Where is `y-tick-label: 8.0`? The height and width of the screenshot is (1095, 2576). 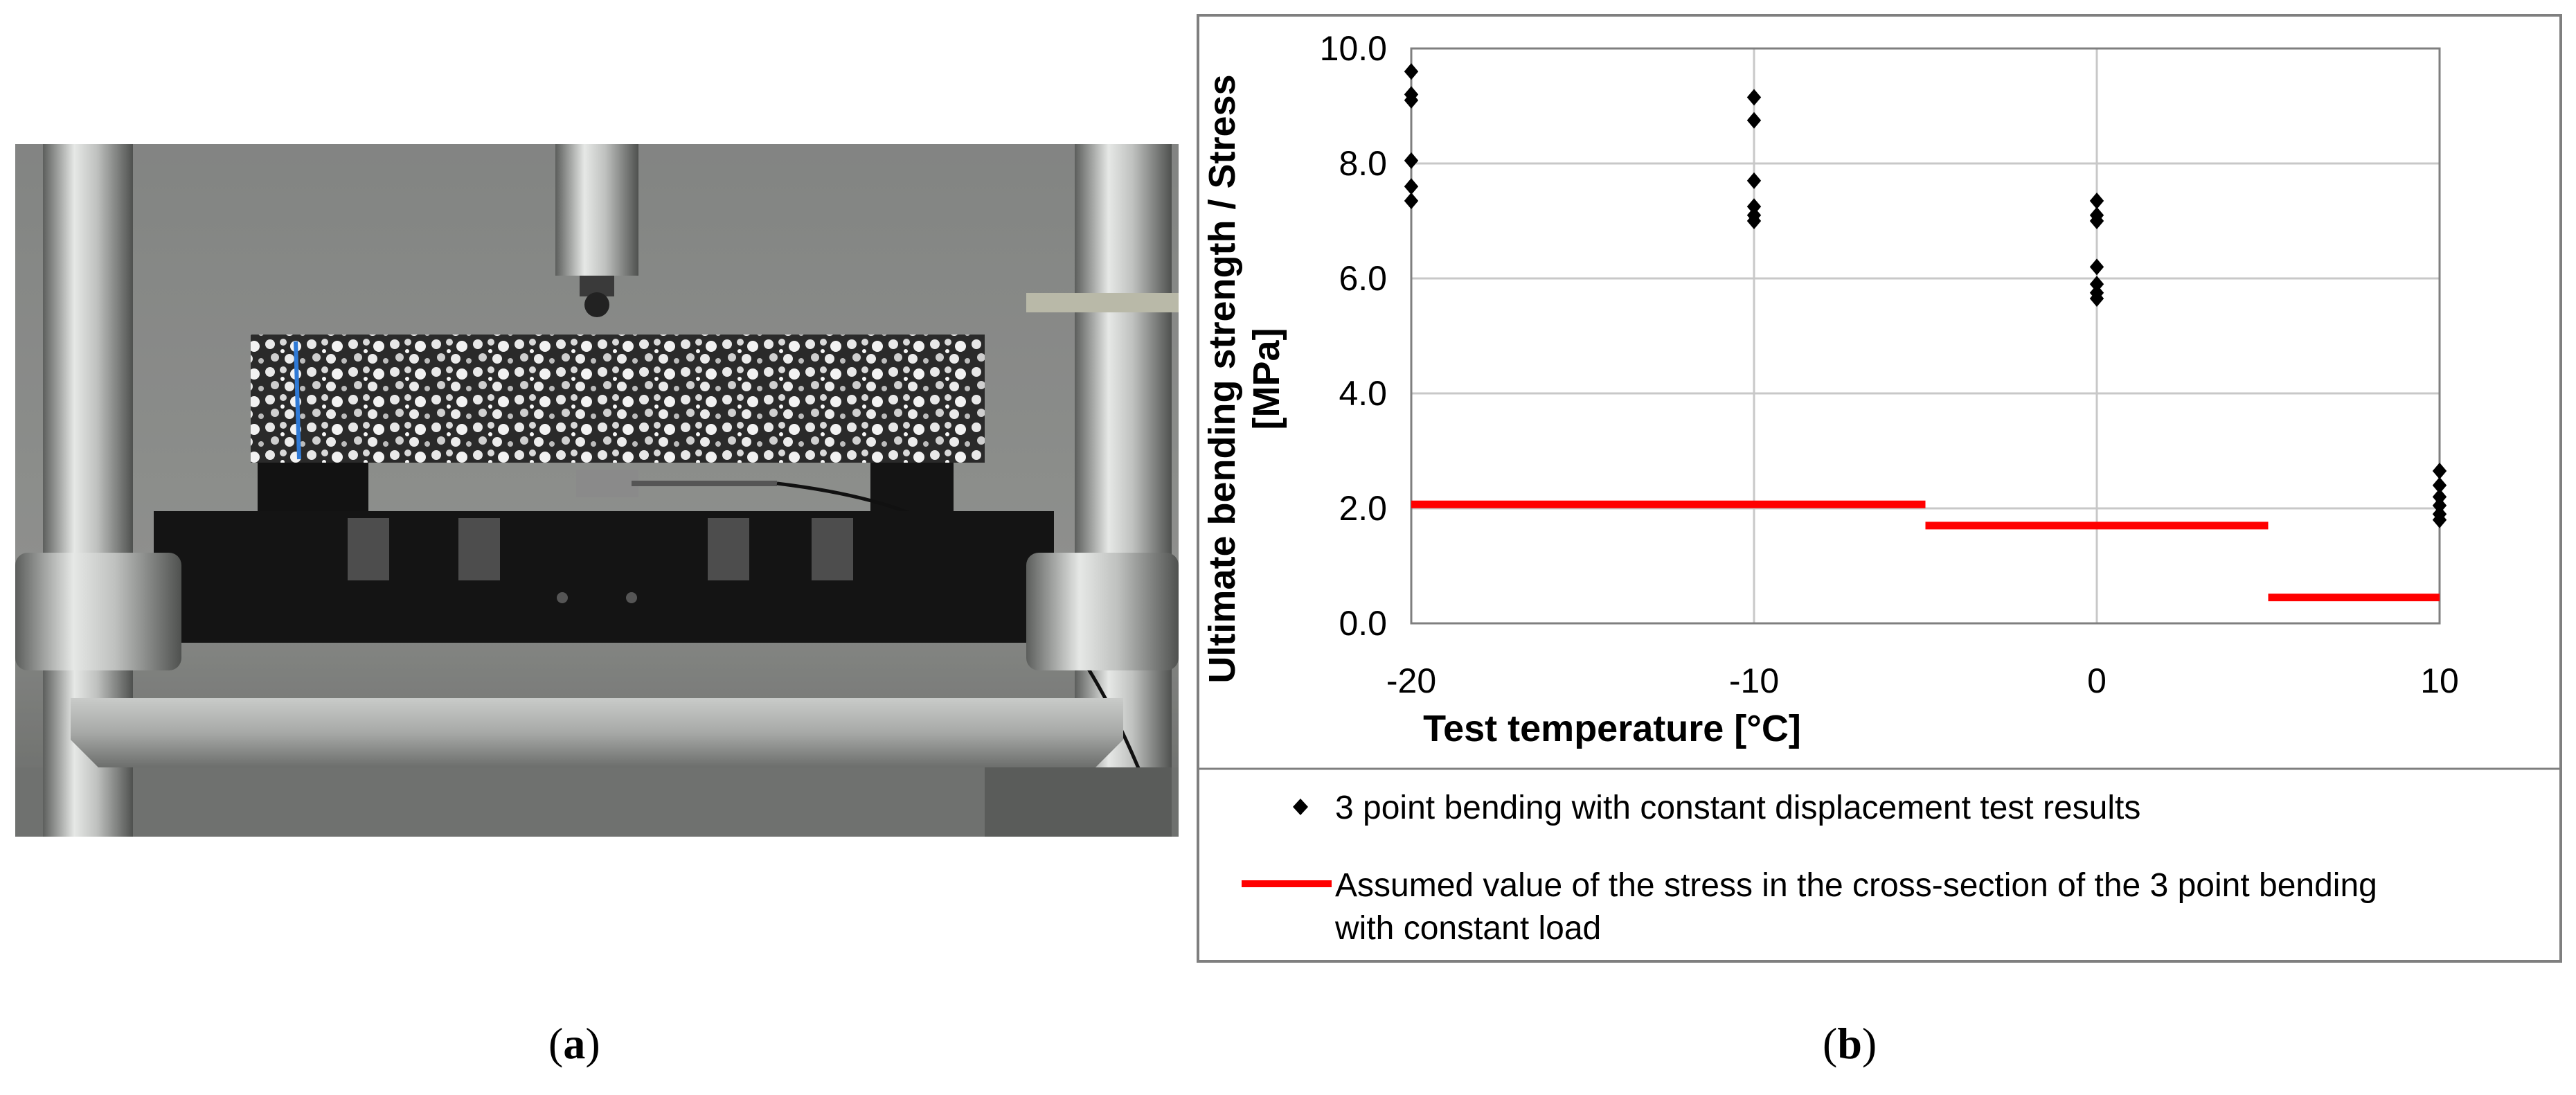
y-tick-label: 8.0 is located at coordinates (1363, 163).